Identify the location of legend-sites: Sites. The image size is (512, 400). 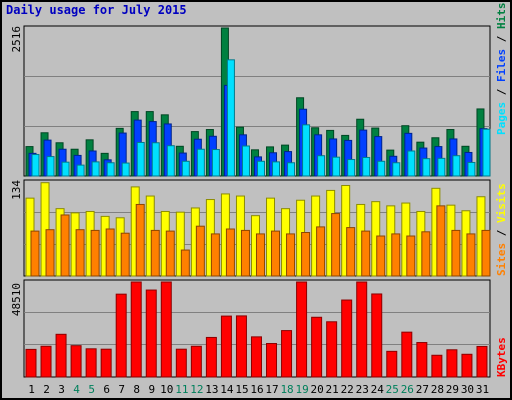
(501, 259).